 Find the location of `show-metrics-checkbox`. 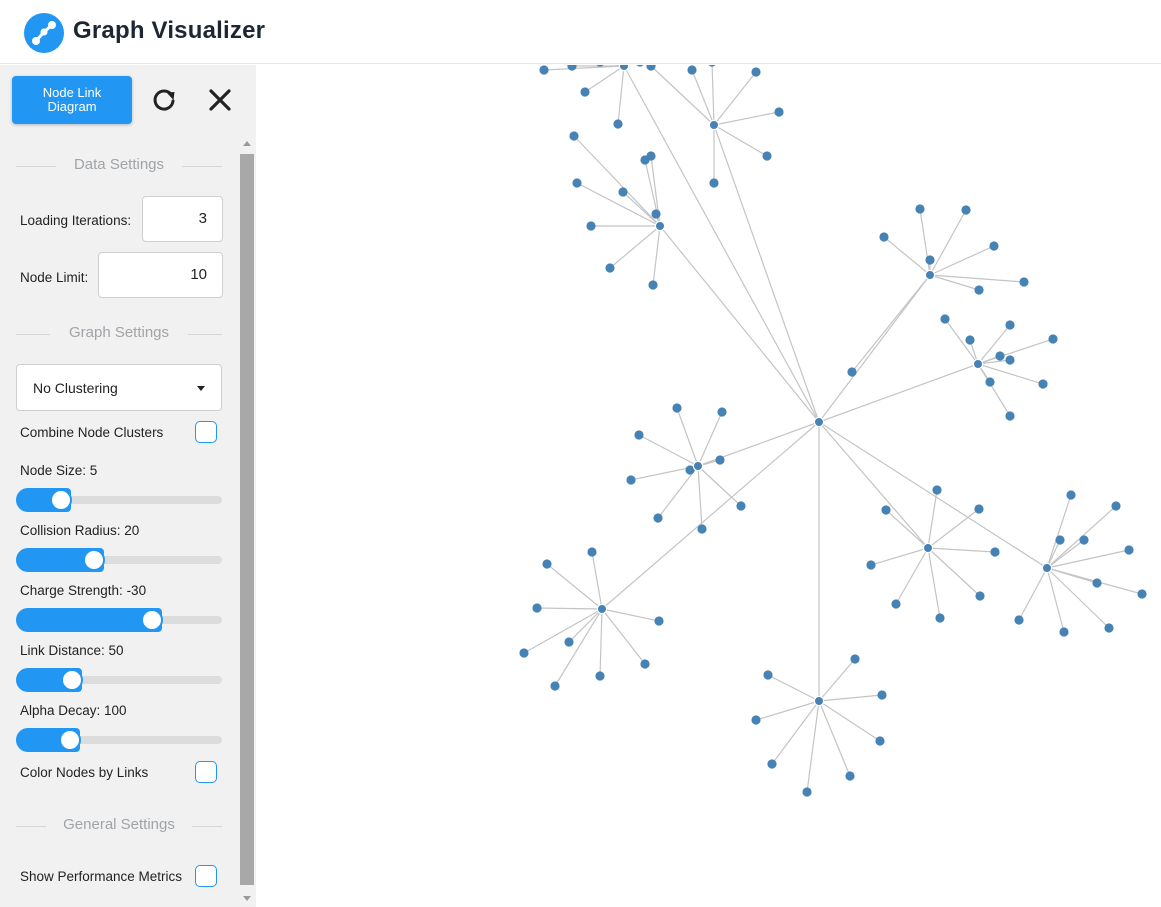

show-metrics-checkbox is located at coordinates (206, 876).